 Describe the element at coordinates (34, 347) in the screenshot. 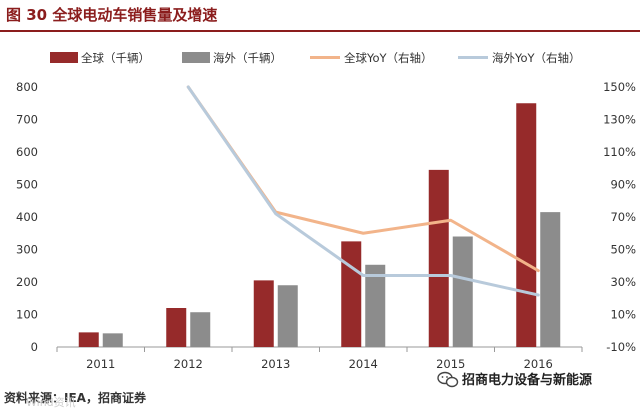

I see `y-left-tick-label: 0` at that location.